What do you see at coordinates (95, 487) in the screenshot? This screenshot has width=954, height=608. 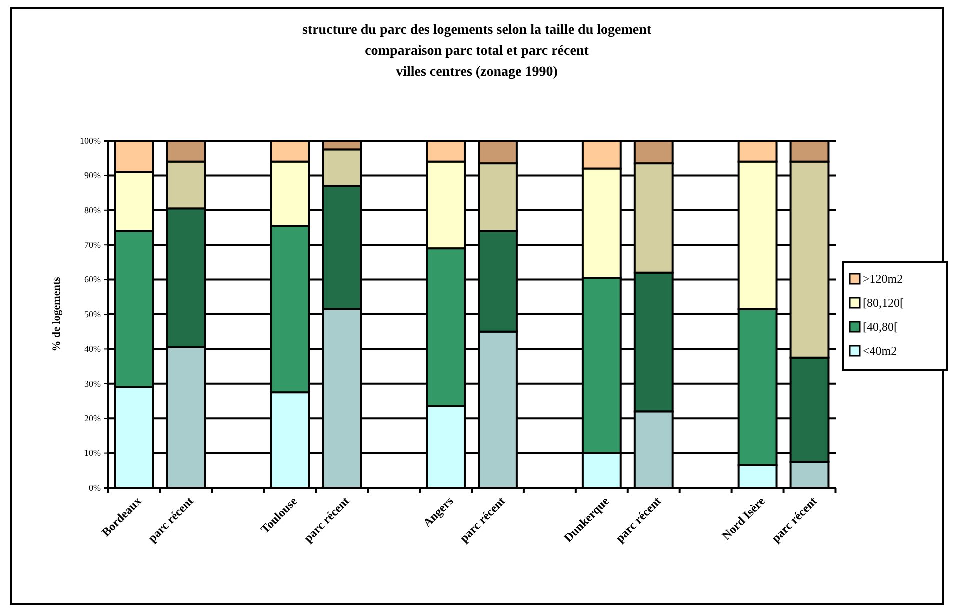 I see `y-tick-label: 0%` at bounding box center [95, 487].